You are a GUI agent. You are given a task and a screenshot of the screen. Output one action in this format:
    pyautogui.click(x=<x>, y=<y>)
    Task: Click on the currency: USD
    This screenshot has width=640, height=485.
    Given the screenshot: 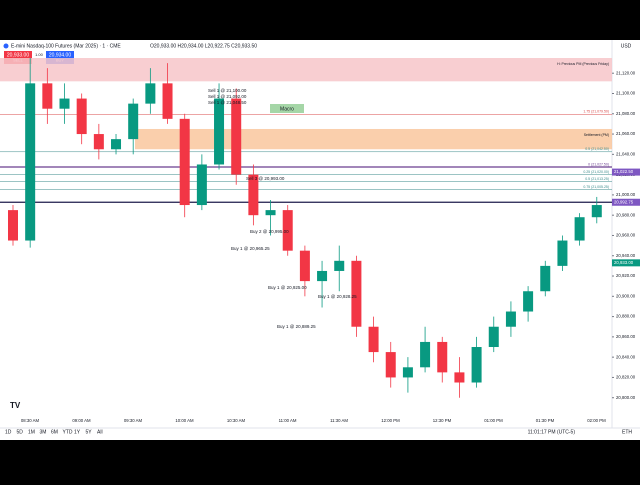 What is the action you would take?
    pyautogui.click(x=626, y=46)
    